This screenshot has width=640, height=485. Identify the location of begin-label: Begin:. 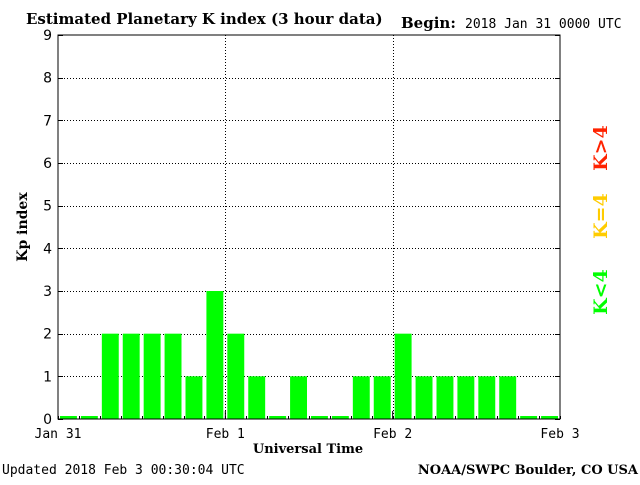
(428, 23).